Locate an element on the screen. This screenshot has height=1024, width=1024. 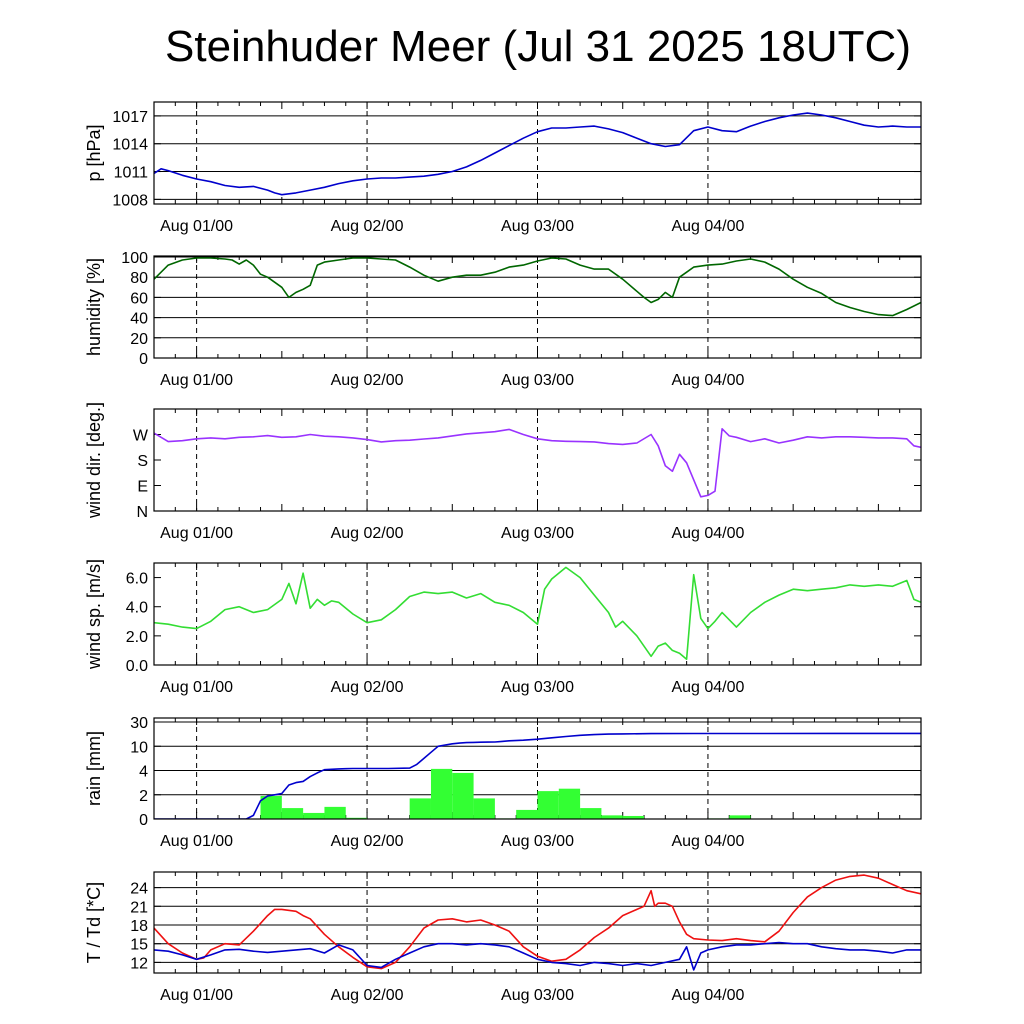
pressure-xtick-label-3: Aug 04/00 is located at coordinates (707, 226).